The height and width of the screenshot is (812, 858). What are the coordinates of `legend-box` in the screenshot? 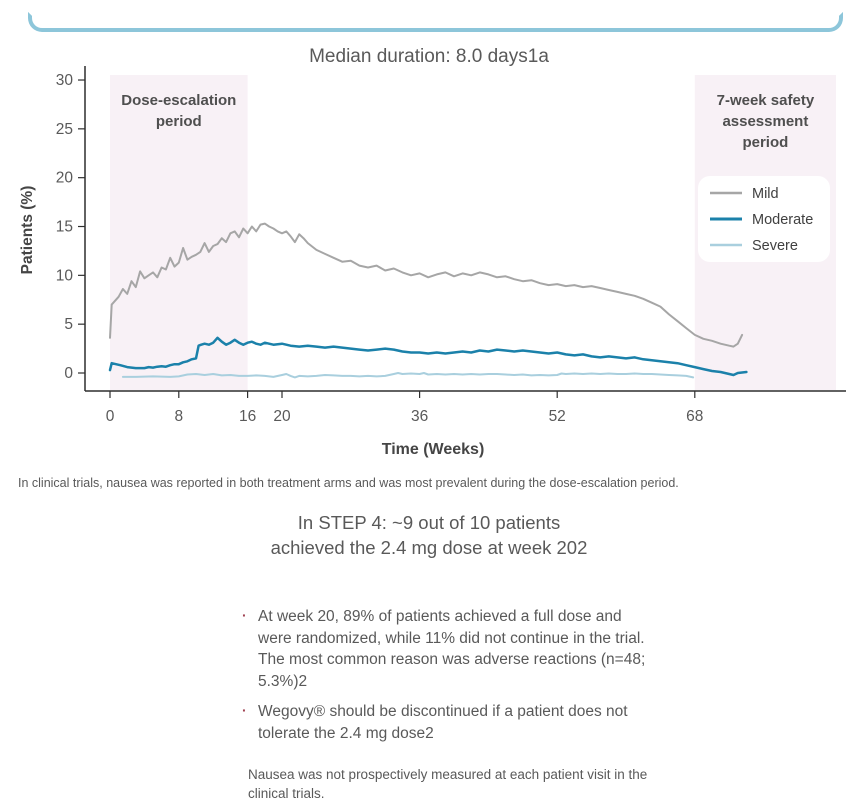 It's located at (764, 219).